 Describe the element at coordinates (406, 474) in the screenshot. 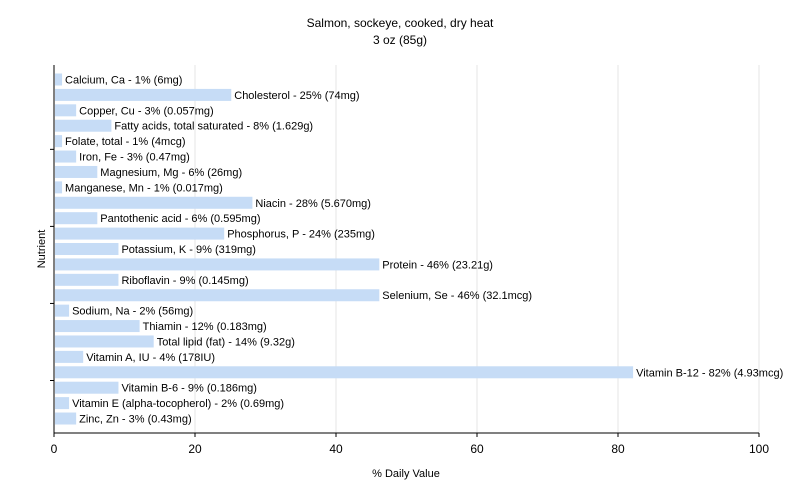

I see `x-axis-label: % Daily Value` at that location.